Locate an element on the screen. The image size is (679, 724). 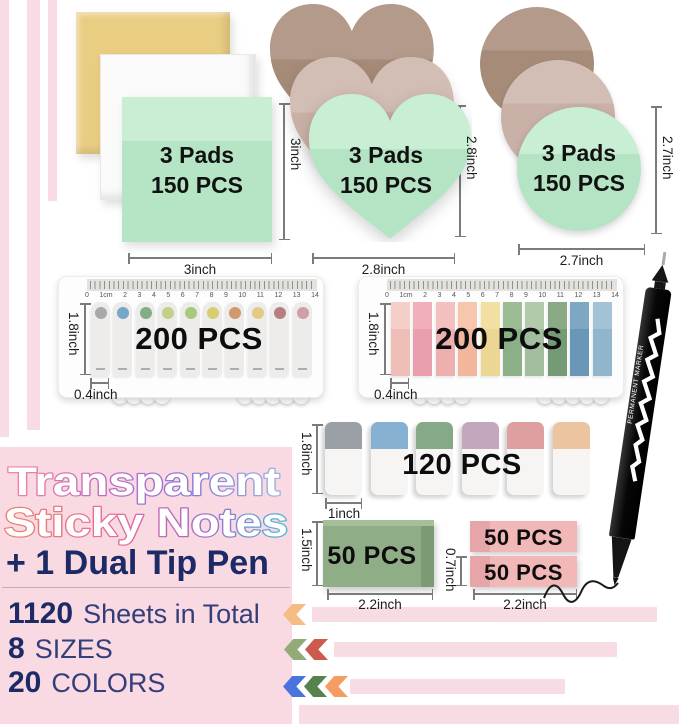
count-label-pink-pad-2: 50 PCS is located at coordinates (523, 572).